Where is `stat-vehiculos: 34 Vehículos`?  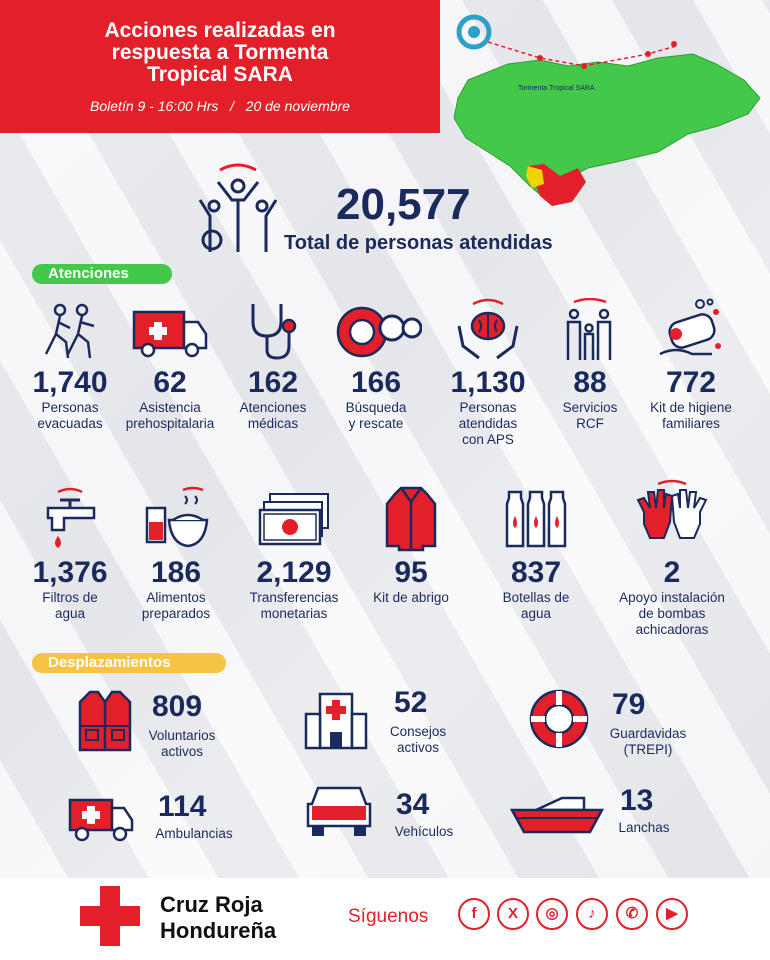 stat-vehiculos: 34 Vehículos is located at coordinates (404, 814).